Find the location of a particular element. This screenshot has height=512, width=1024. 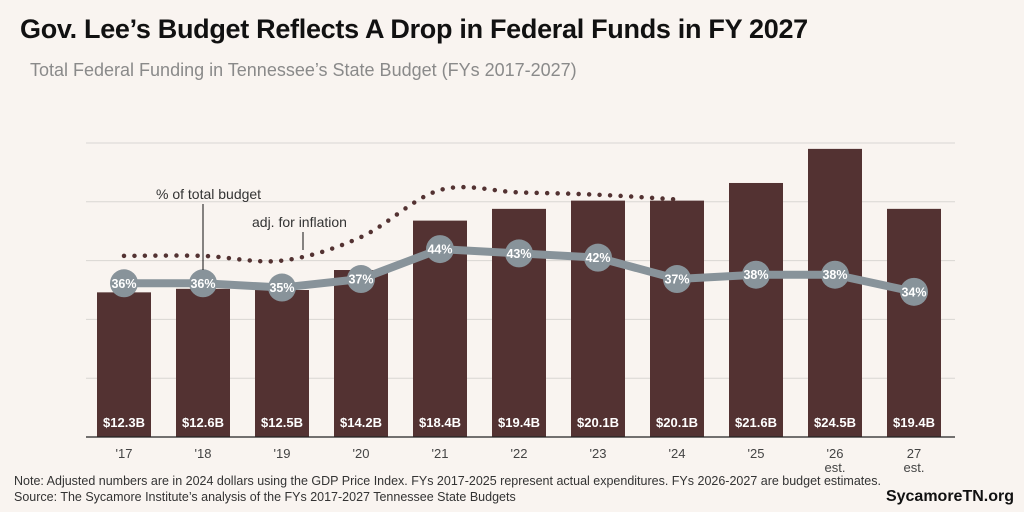

percent-label: 42% is located at coordinates (597, 258).